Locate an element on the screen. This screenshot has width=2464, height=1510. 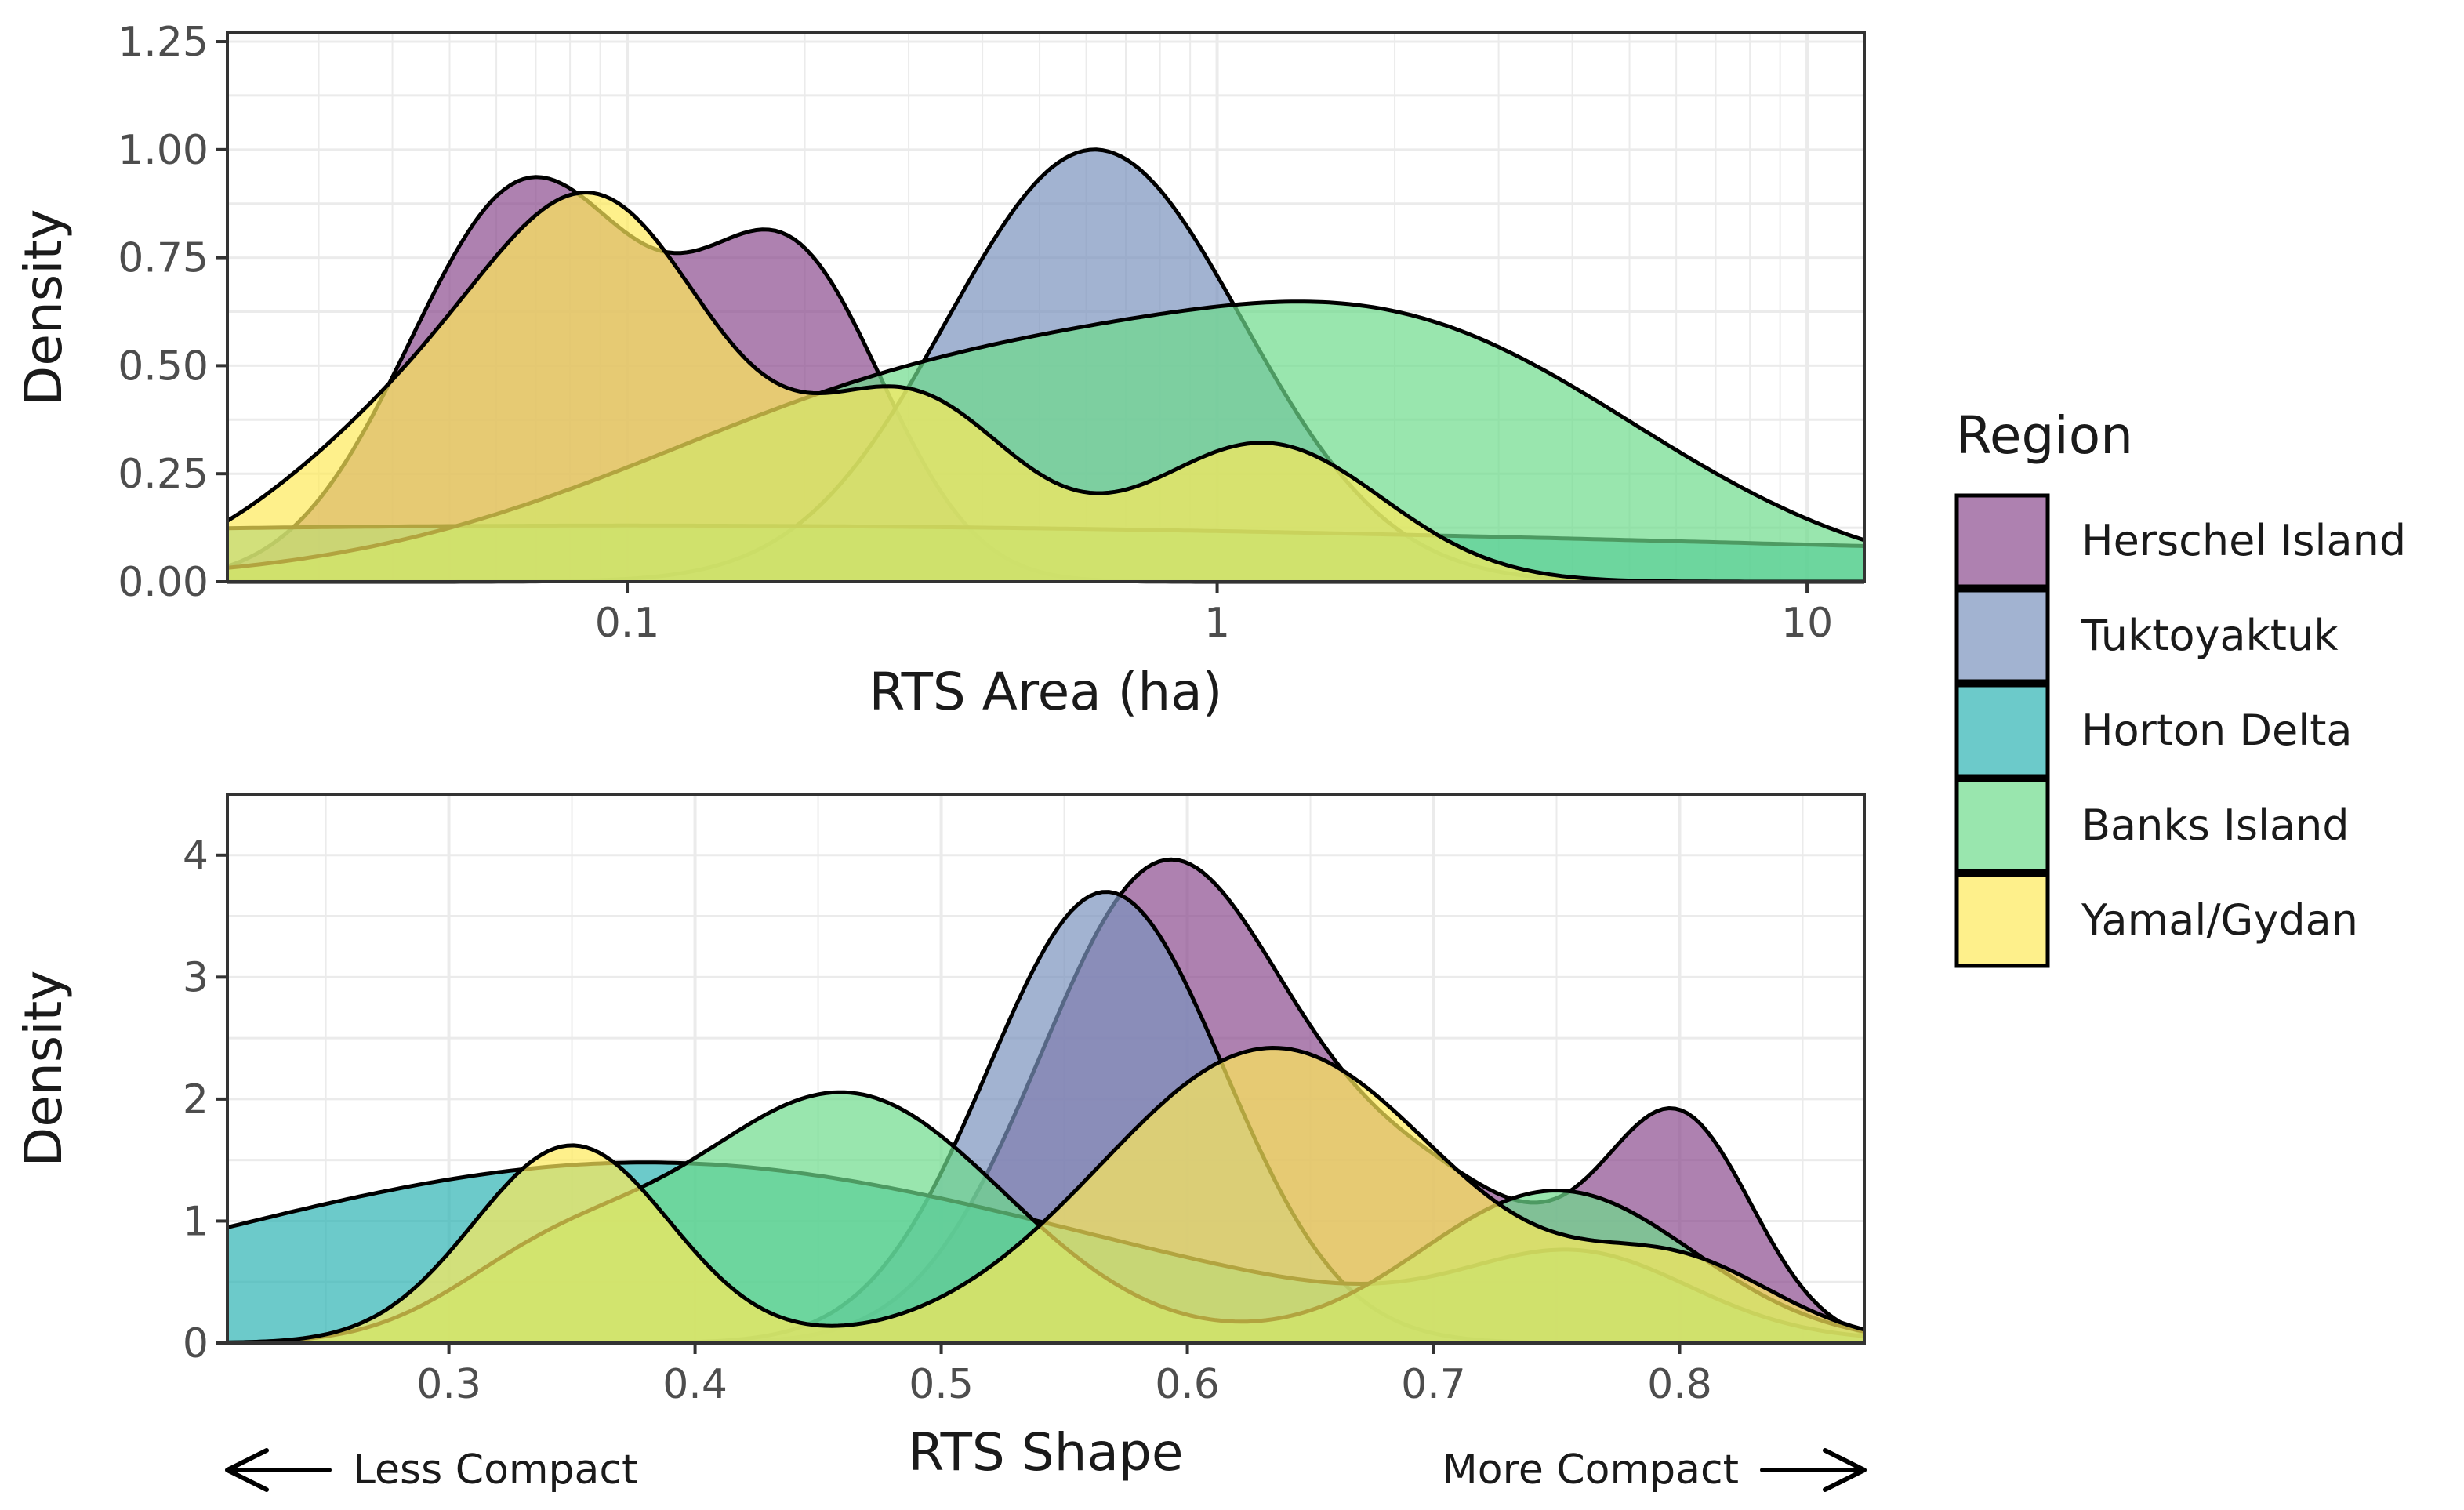
shape-x-axis-title: RTS Shape is located at coordinates (1046, 1452).